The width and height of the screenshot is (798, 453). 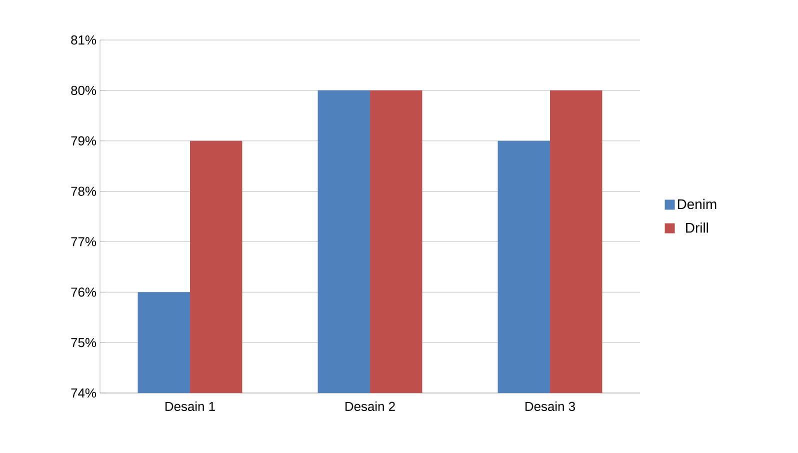 What do you see at coordinates (83, 141) in the screenshot?
I see `y-tick-label: 79%` at bounding box center [83, 141].